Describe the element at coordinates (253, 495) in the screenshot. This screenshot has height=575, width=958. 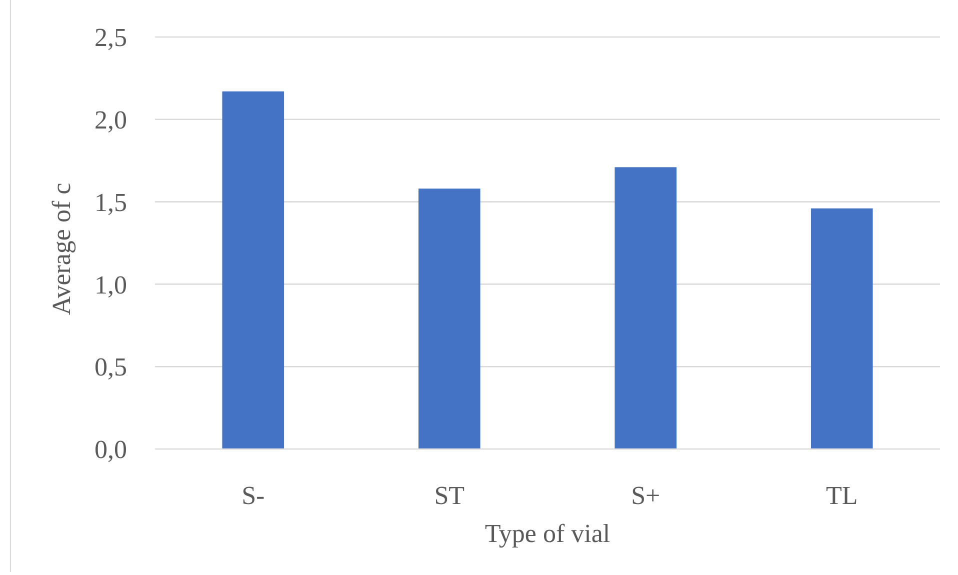
I see `x-tick-label: S-` at that location.